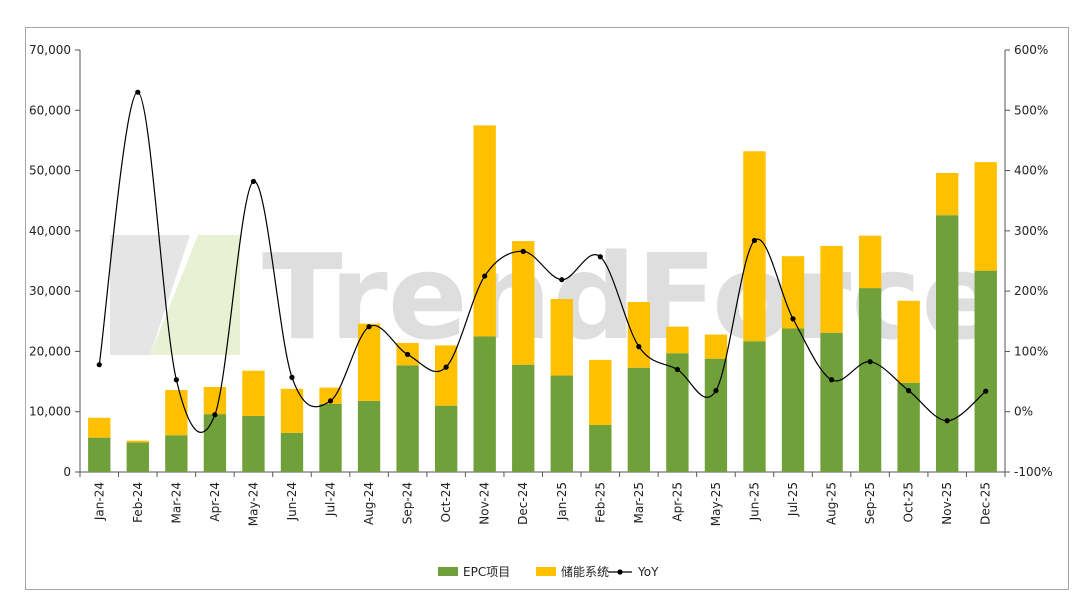 The width and height of the screenshot is (1080, 608). I want to click on x-tick-label: Feb-25, so click(600, 502).